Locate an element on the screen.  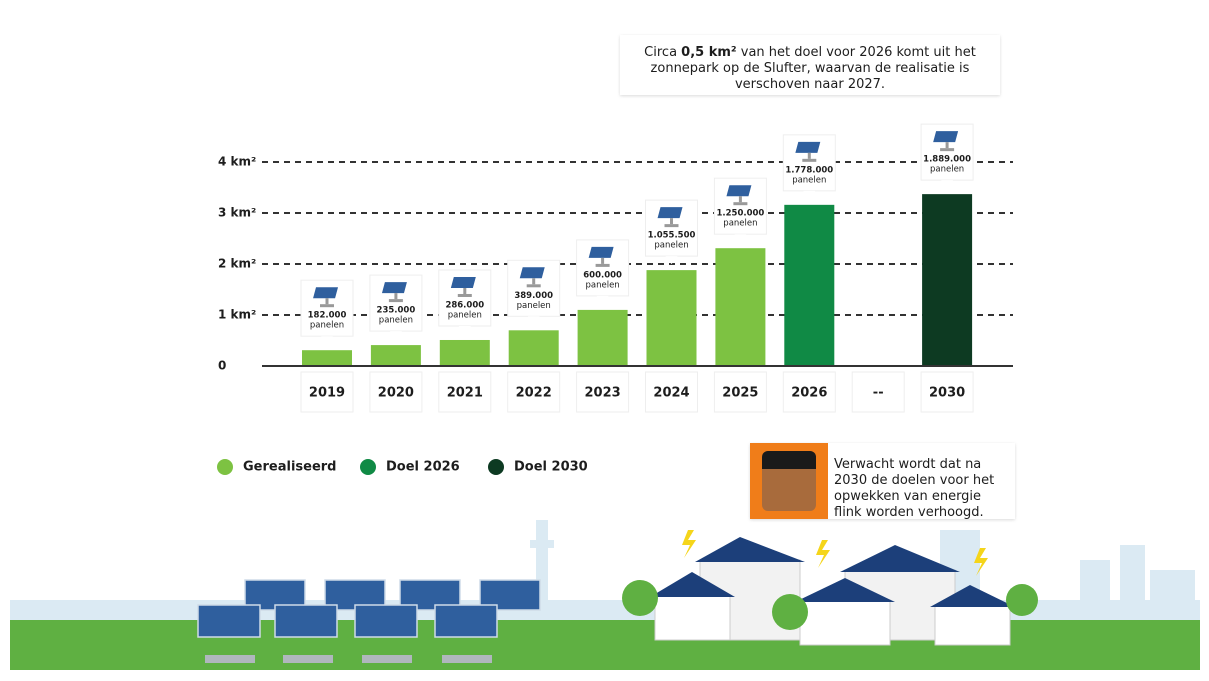
x-tick-label: -- is located at coordinates (878, 393).